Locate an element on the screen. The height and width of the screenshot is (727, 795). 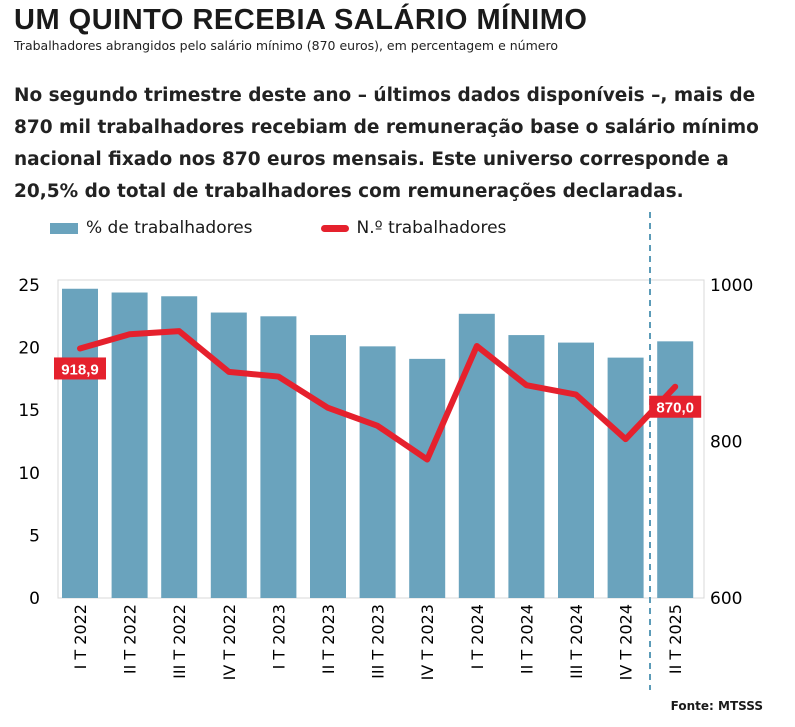
right-tick-2: 1000 is located at coordinates (731, 286).